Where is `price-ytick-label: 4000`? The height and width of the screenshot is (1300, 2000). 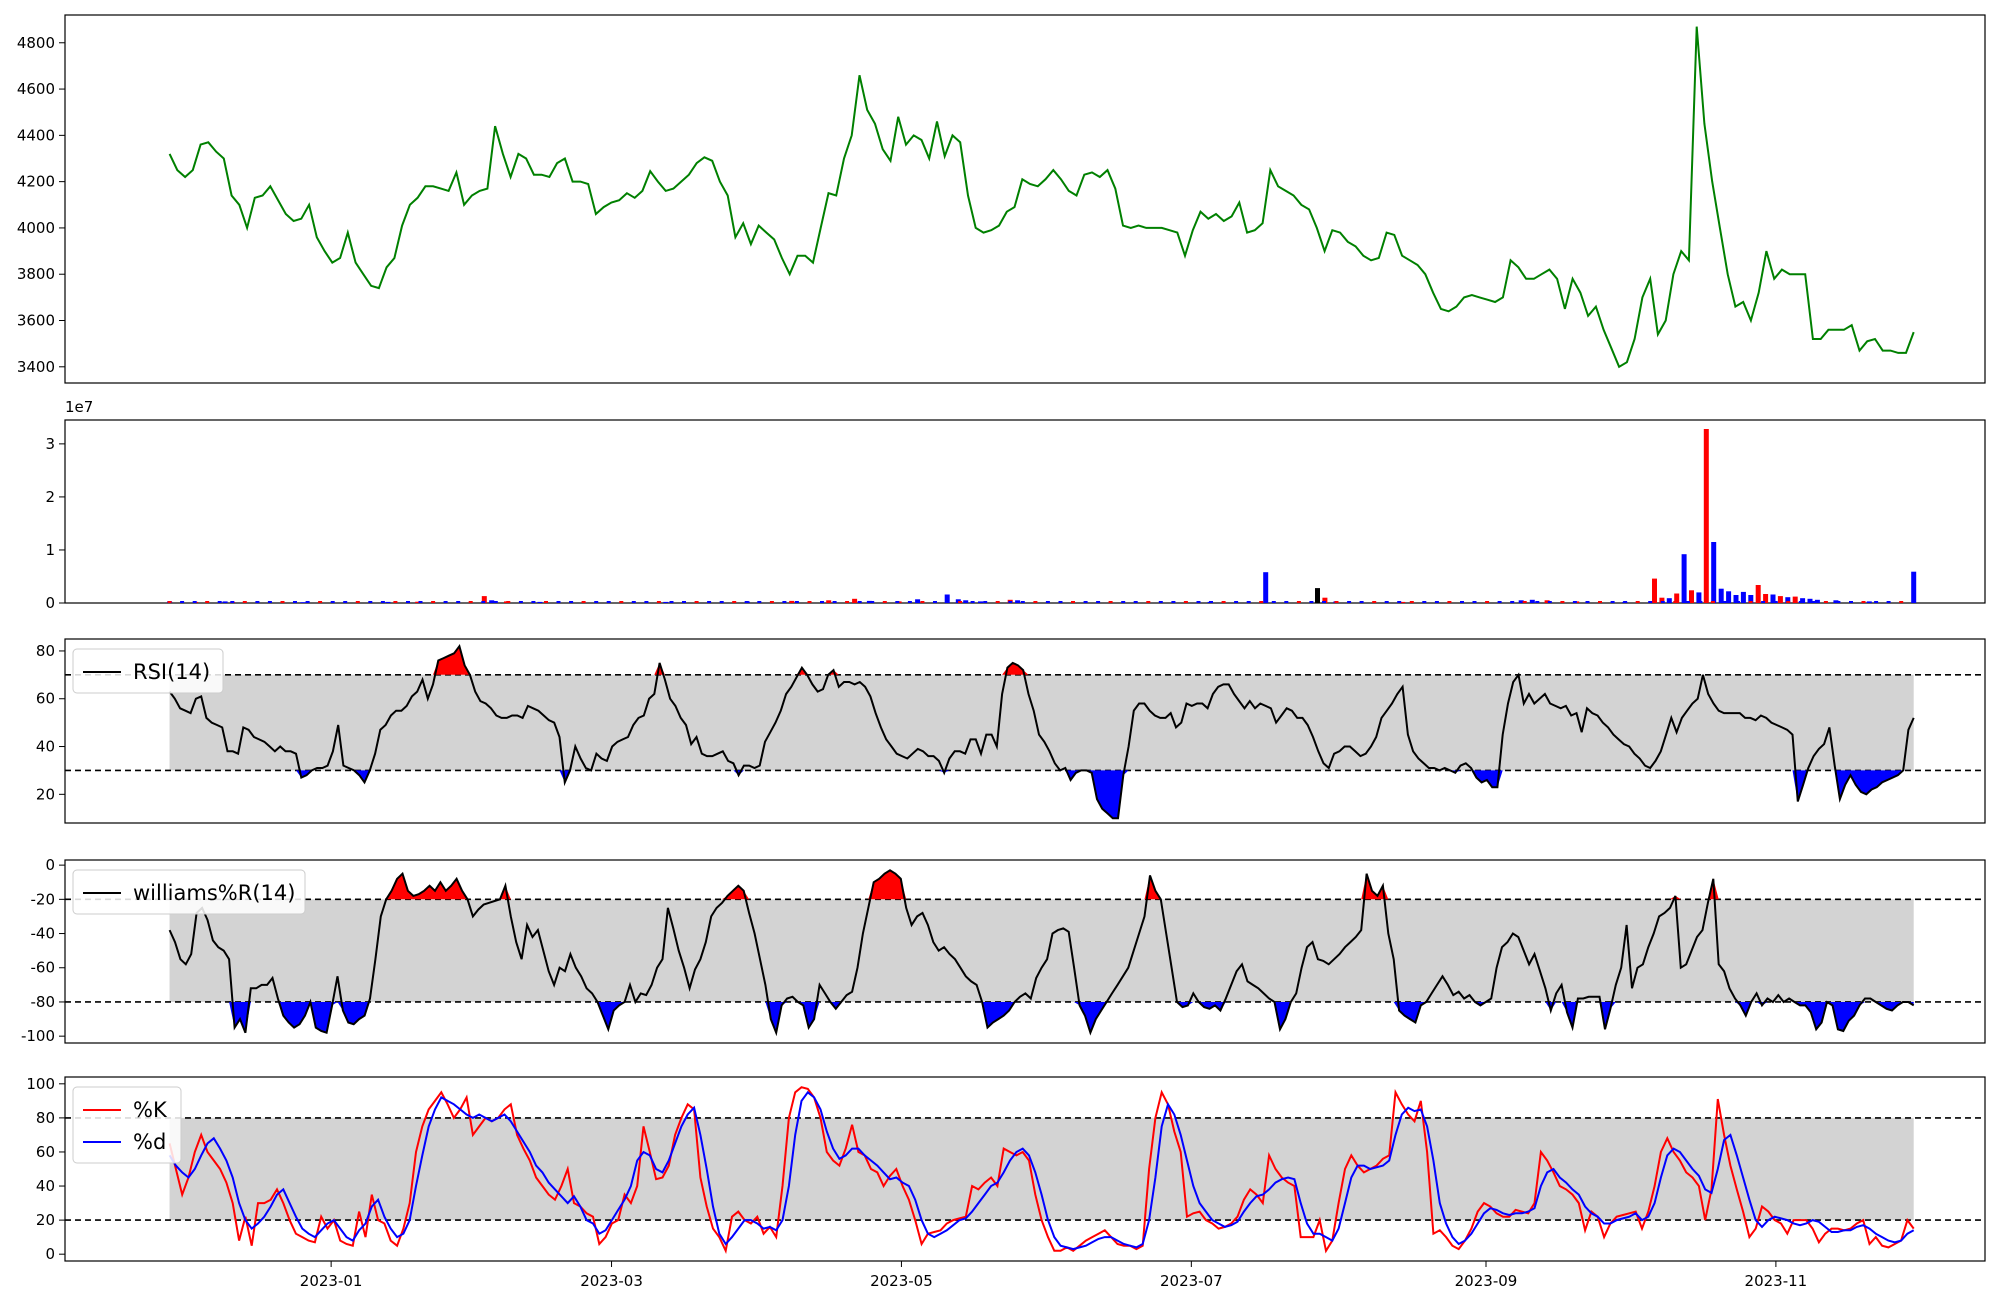 price-ytick-label: 4000 is located at coordinates (36, 228).